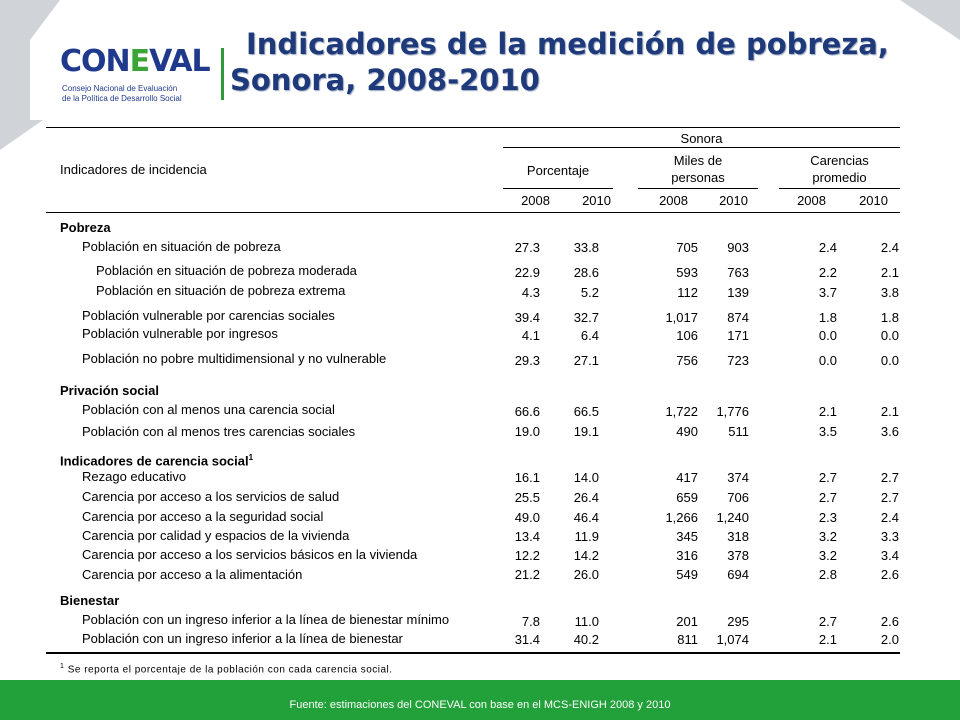  I want to click on table-row-label: Rezago educativo, so click(134, 476).